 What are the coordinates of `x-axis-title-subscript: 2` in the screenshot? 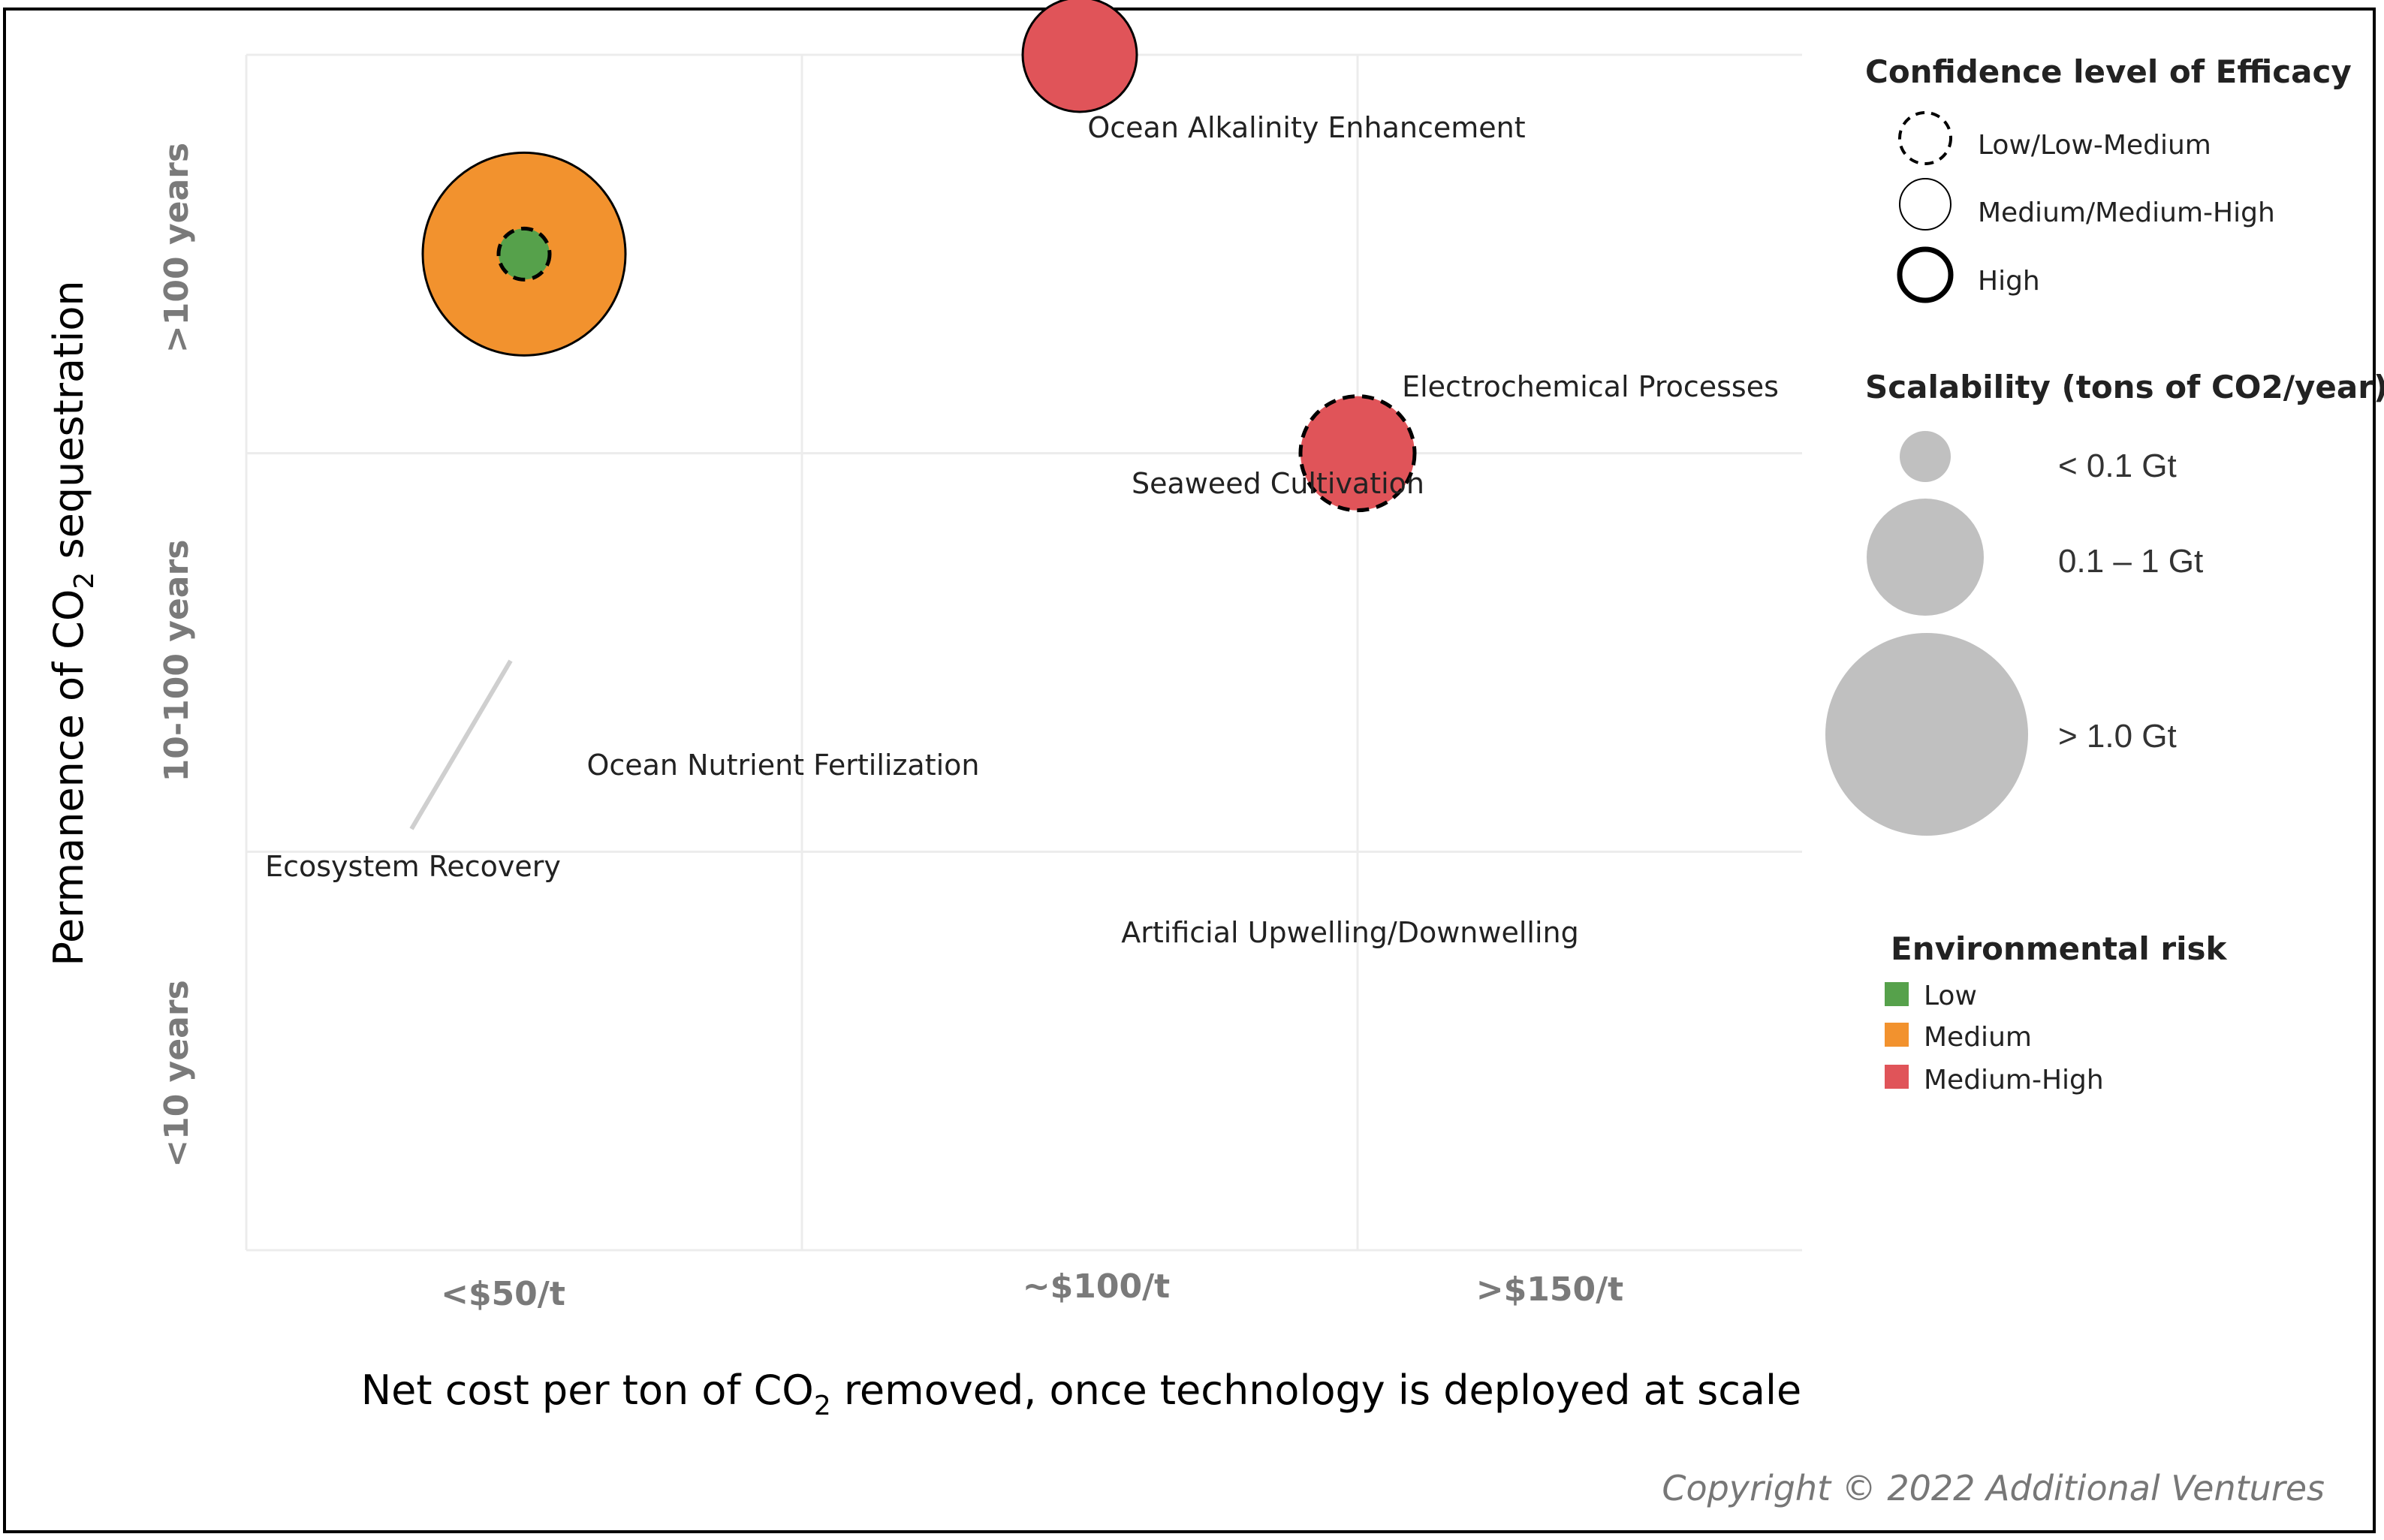 It's located at (822, 1406).